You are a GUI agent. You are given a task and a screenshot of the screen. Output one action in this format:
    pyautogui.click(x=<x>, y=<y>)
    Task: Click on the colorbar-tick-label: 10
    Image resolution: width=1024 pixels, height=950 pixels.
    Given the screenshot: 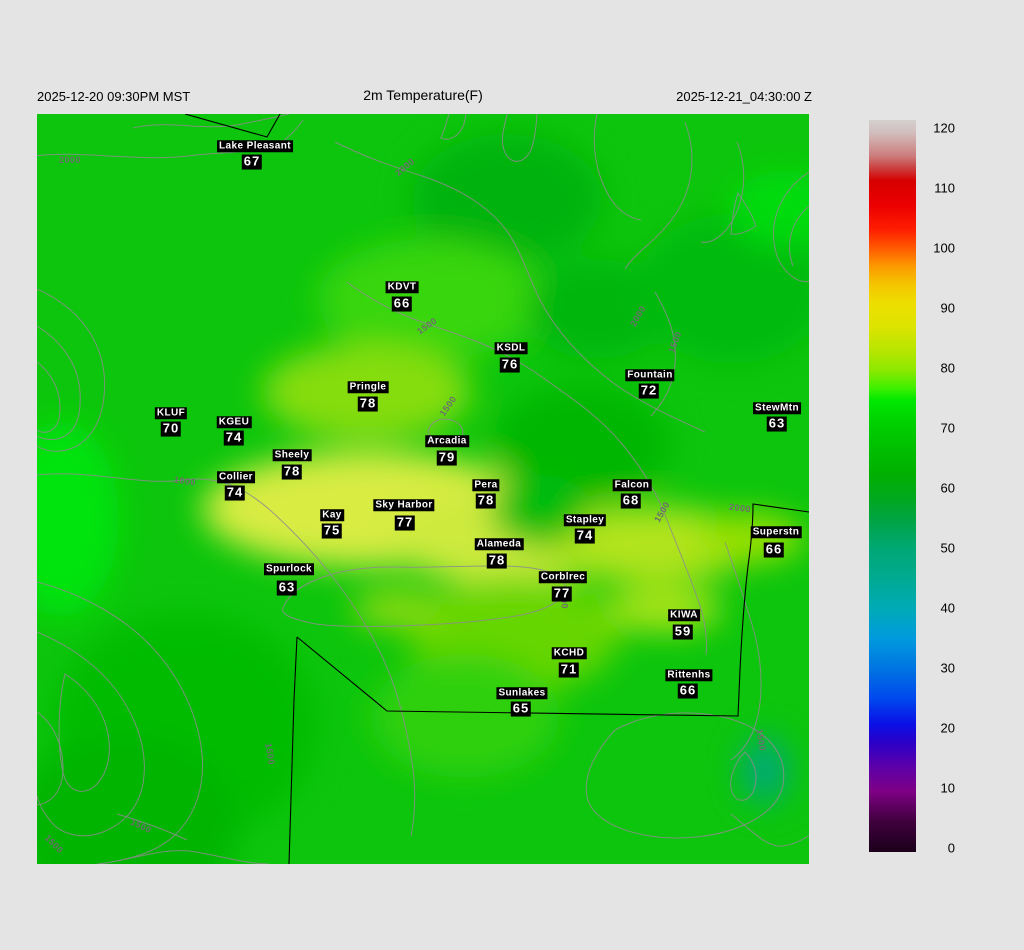 What is the action you would take?
    pyautogui.click(x=947, y=788)
    